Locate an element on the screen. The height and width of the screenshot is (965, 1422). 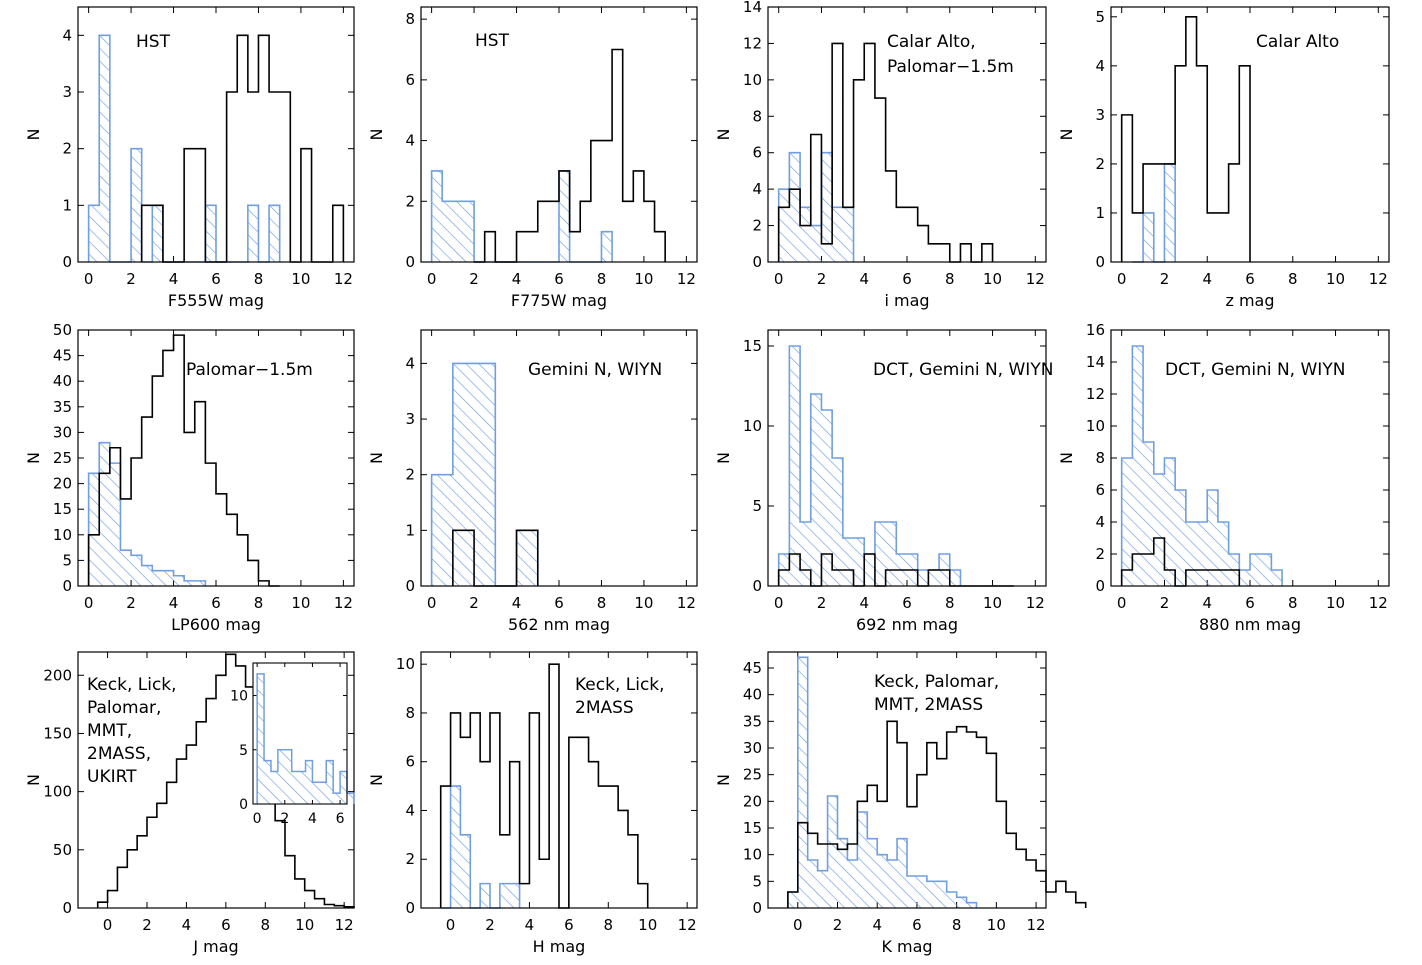
black-histogram is located at coordinates (242, 148).